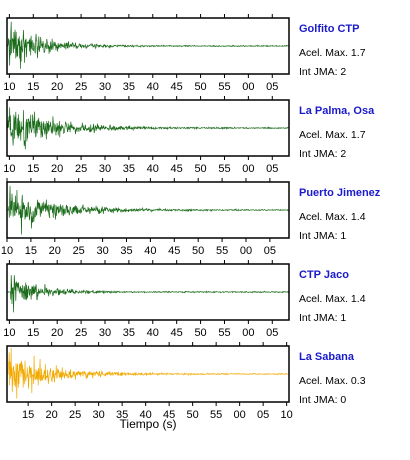 This screenshot has width=410, height=460. I want to click on station-name: Golfito CTP, so click(329, 29).